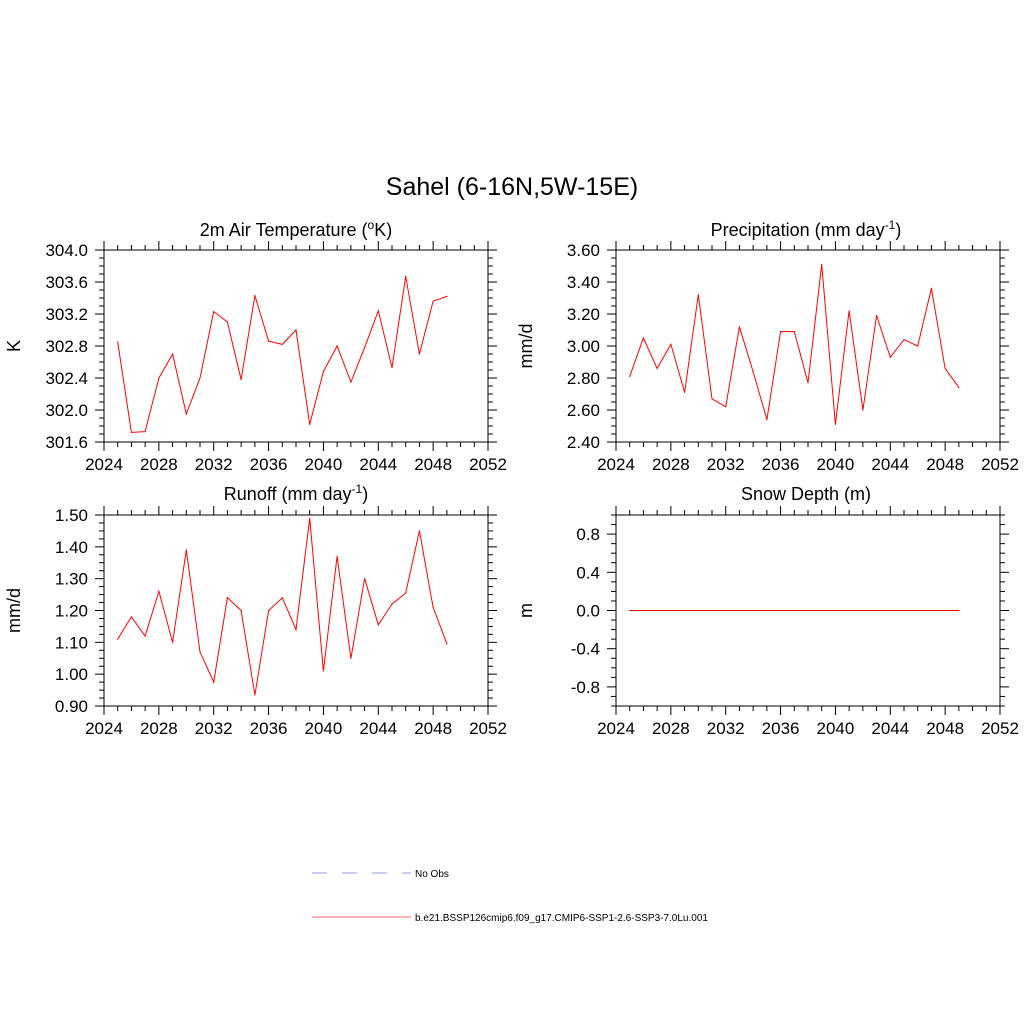  Describe the element at coordinates (282, 354) in the screenshot. I see `series-line-air-temperature` at that location.